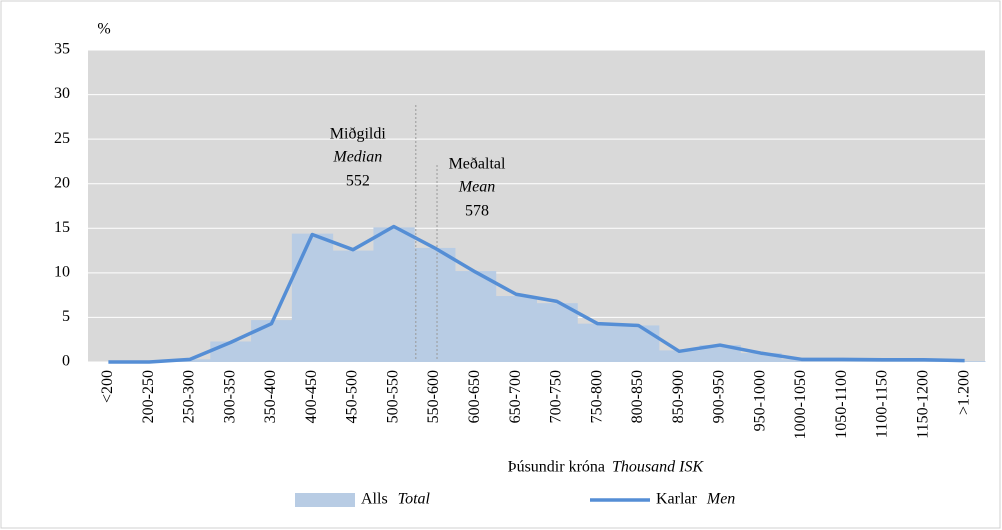  Describe the element at coordinates (414, 499) in the screenshot. I see `legend-label-en: Total` at that location.